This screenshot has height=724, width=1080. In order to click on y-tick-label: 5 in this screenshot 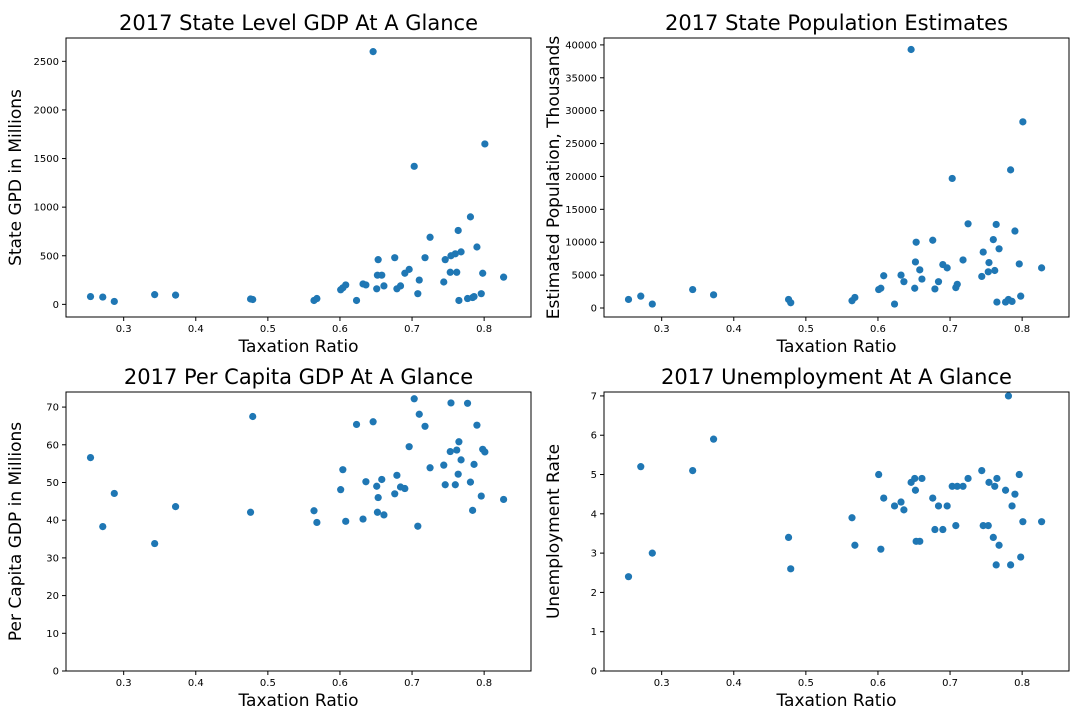, I will do `click(594, 475)`.